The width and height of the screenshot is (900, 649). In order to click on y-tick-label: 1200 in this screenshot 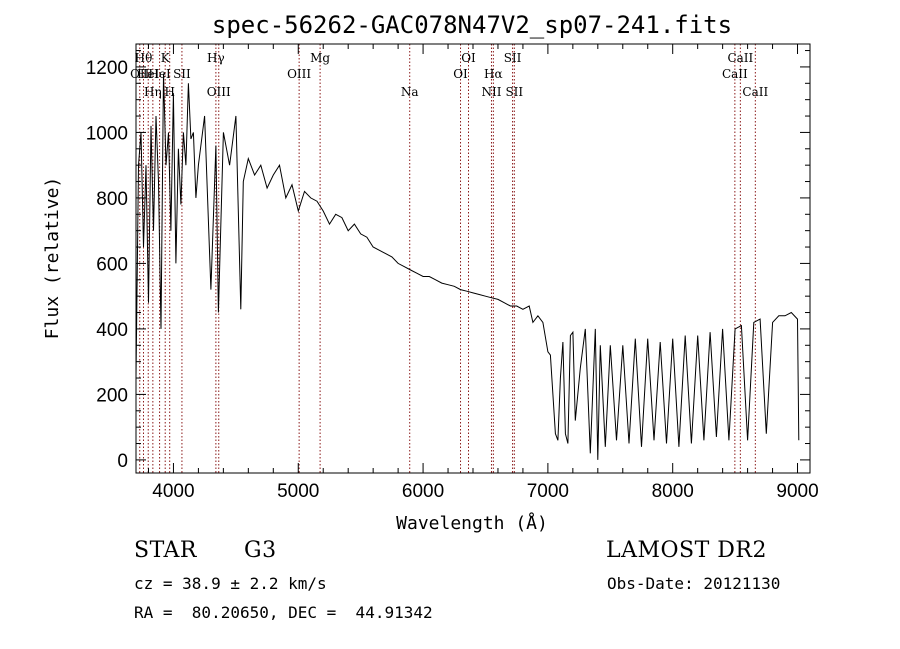, I will do `click(107, 68)`.